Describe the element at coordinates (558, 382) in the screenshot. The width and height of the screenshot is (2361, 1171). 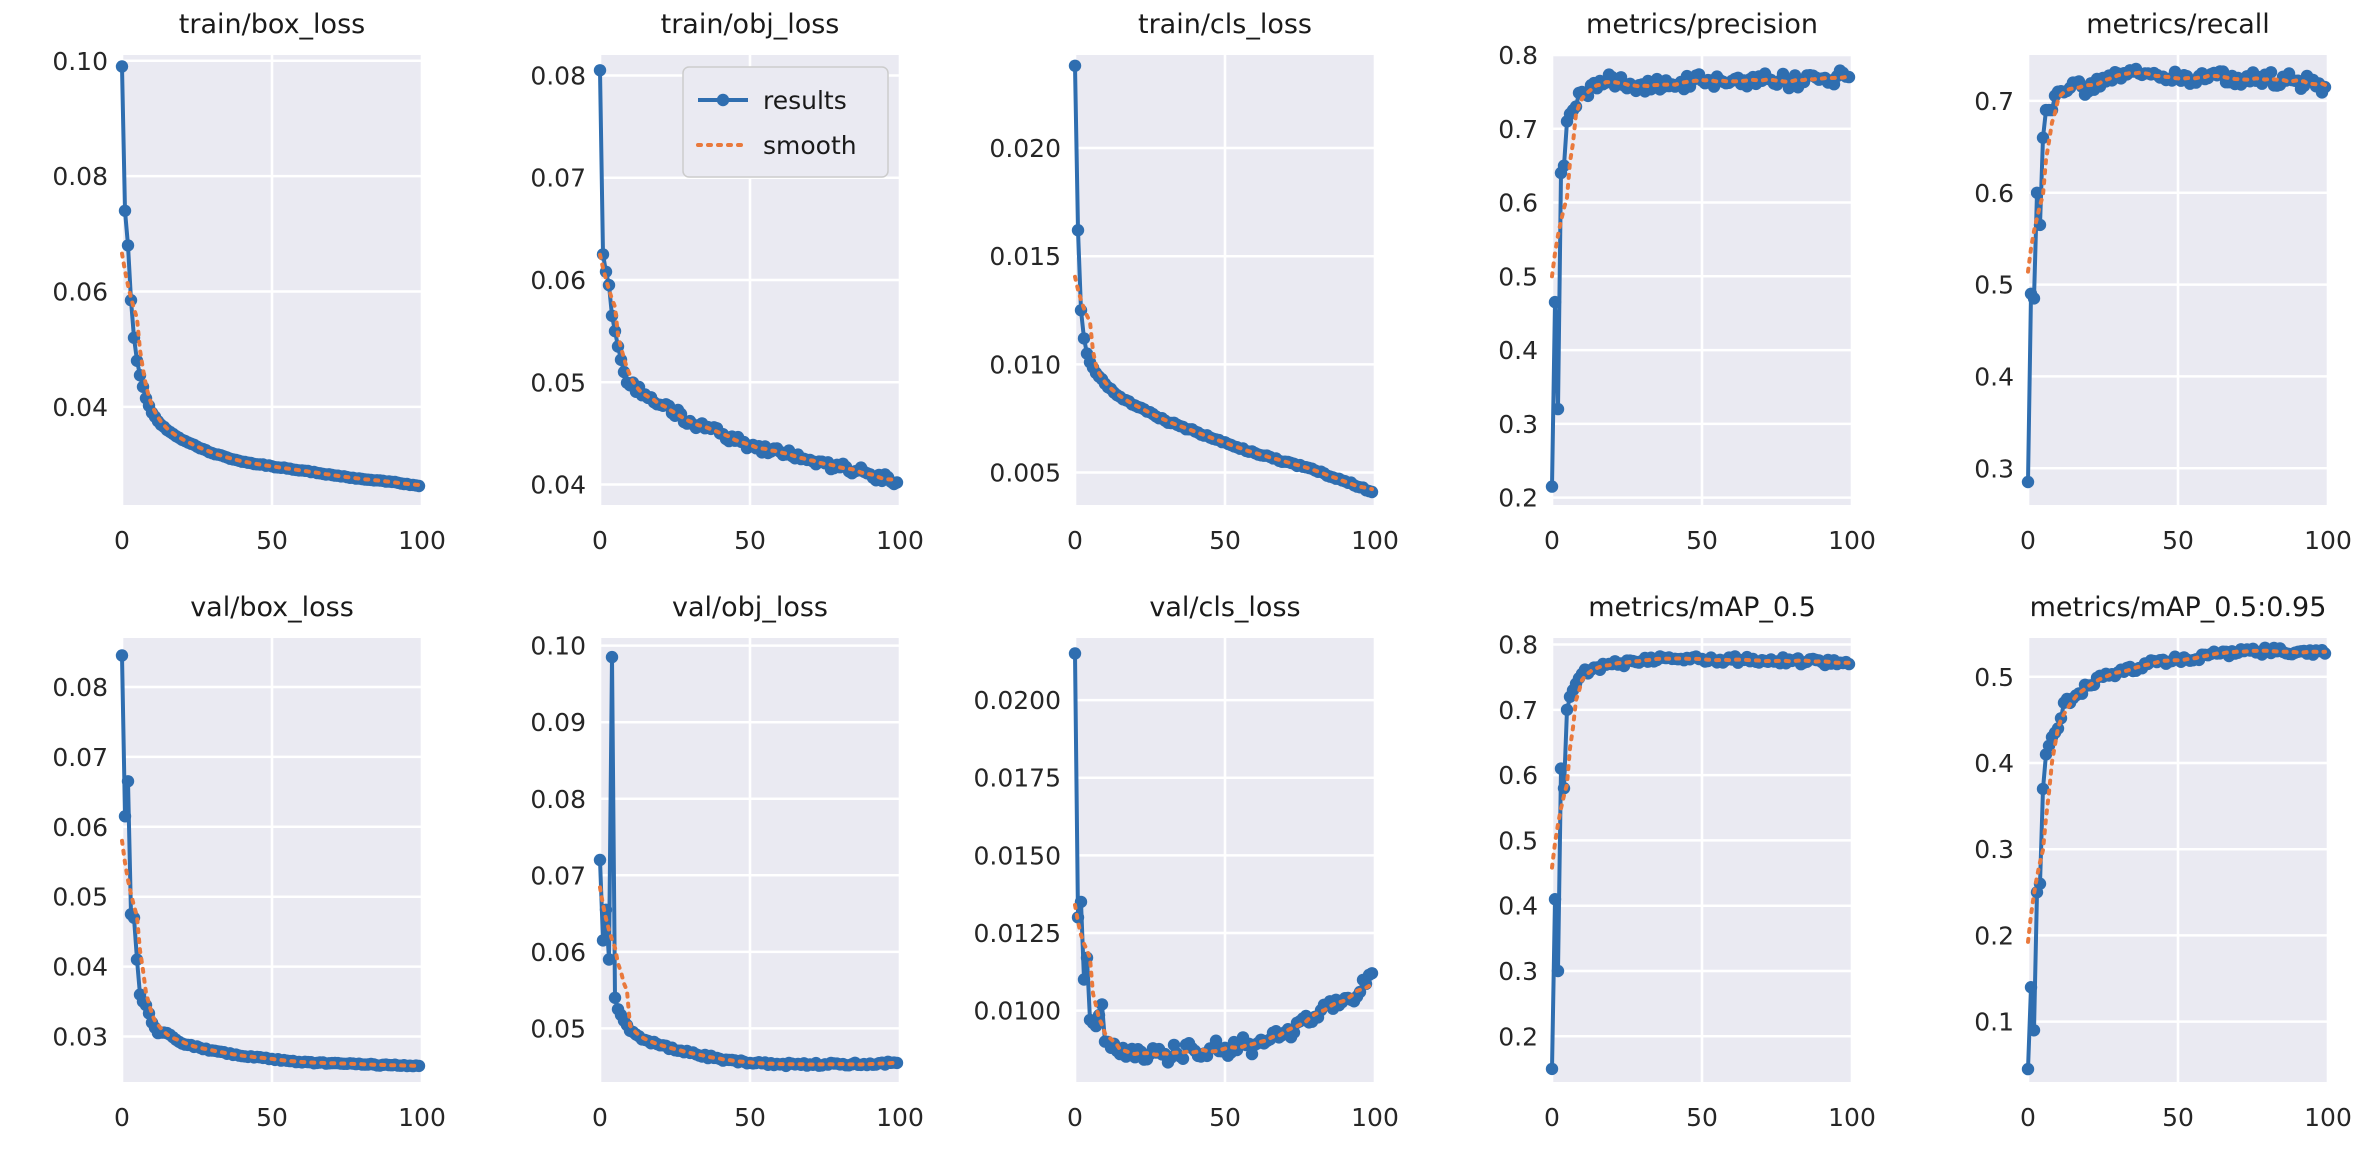
I see `train-obj-loss-y-tick-label: 0.05` at that location.